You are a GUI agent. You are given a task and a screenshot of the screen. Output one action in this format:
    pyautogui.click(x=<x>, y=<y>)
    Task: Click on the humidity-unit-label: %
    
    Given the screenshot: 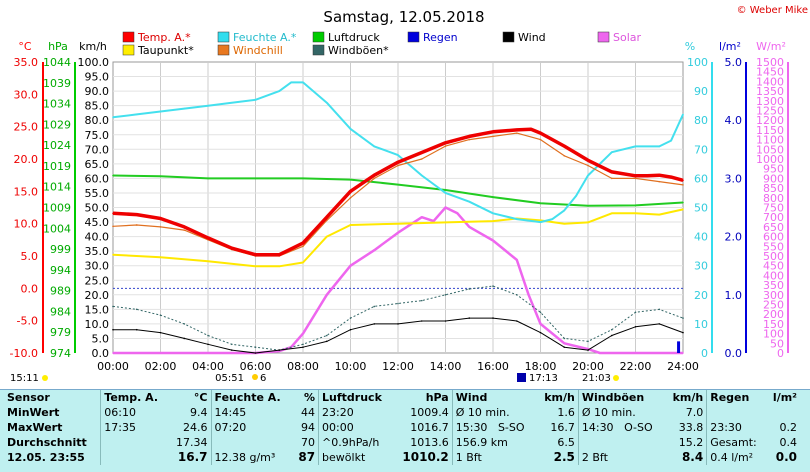 What is the action you would take?
    pyautogui.click(x=690, y=46)
    